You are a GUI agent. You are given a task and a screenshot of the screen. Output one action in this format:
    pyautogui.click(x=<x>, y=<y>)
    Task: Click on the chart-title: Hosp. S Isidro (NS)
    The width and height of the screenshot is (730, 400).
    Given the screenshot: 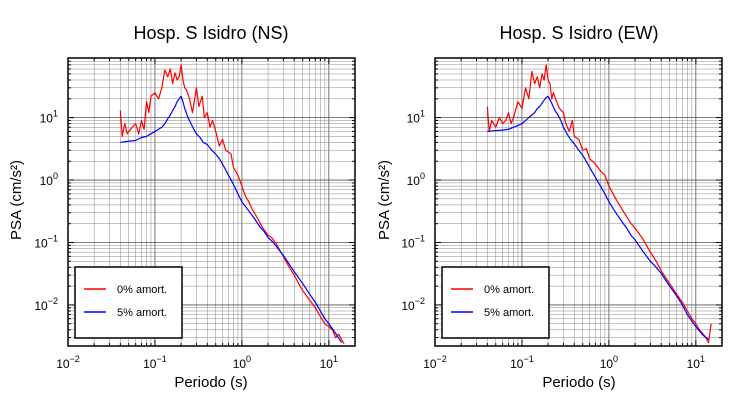 What is the action you would take?
    pyautogui.click(x=210, y=33)
    